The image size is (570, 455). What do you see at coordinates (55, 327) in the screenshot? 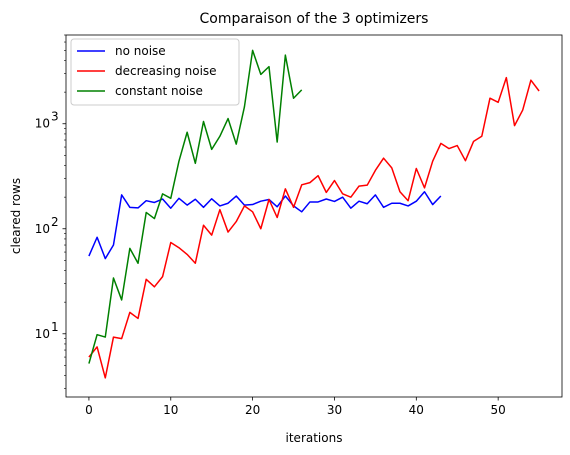
I see `y-tick-exponent: 1` at bounding box center [55, 327].